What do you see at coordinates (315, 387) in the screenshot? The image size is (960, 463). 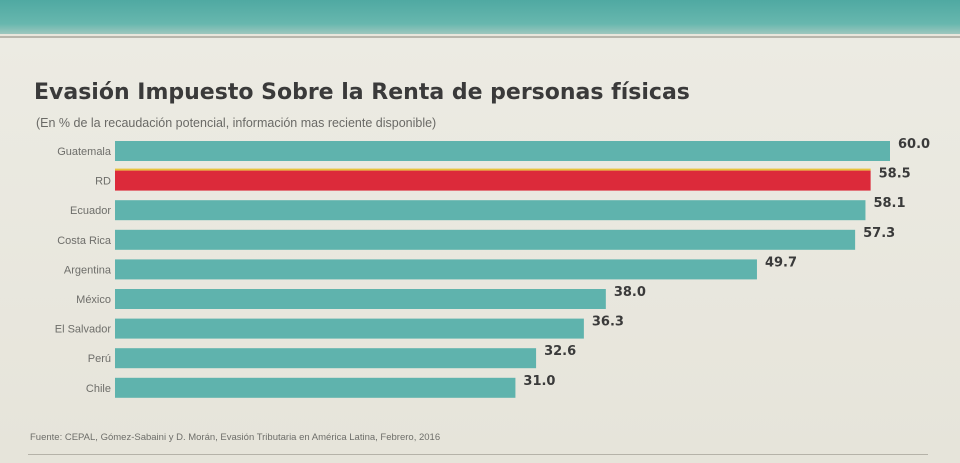 I see `bar-chile` at bounding box center [315, 387].